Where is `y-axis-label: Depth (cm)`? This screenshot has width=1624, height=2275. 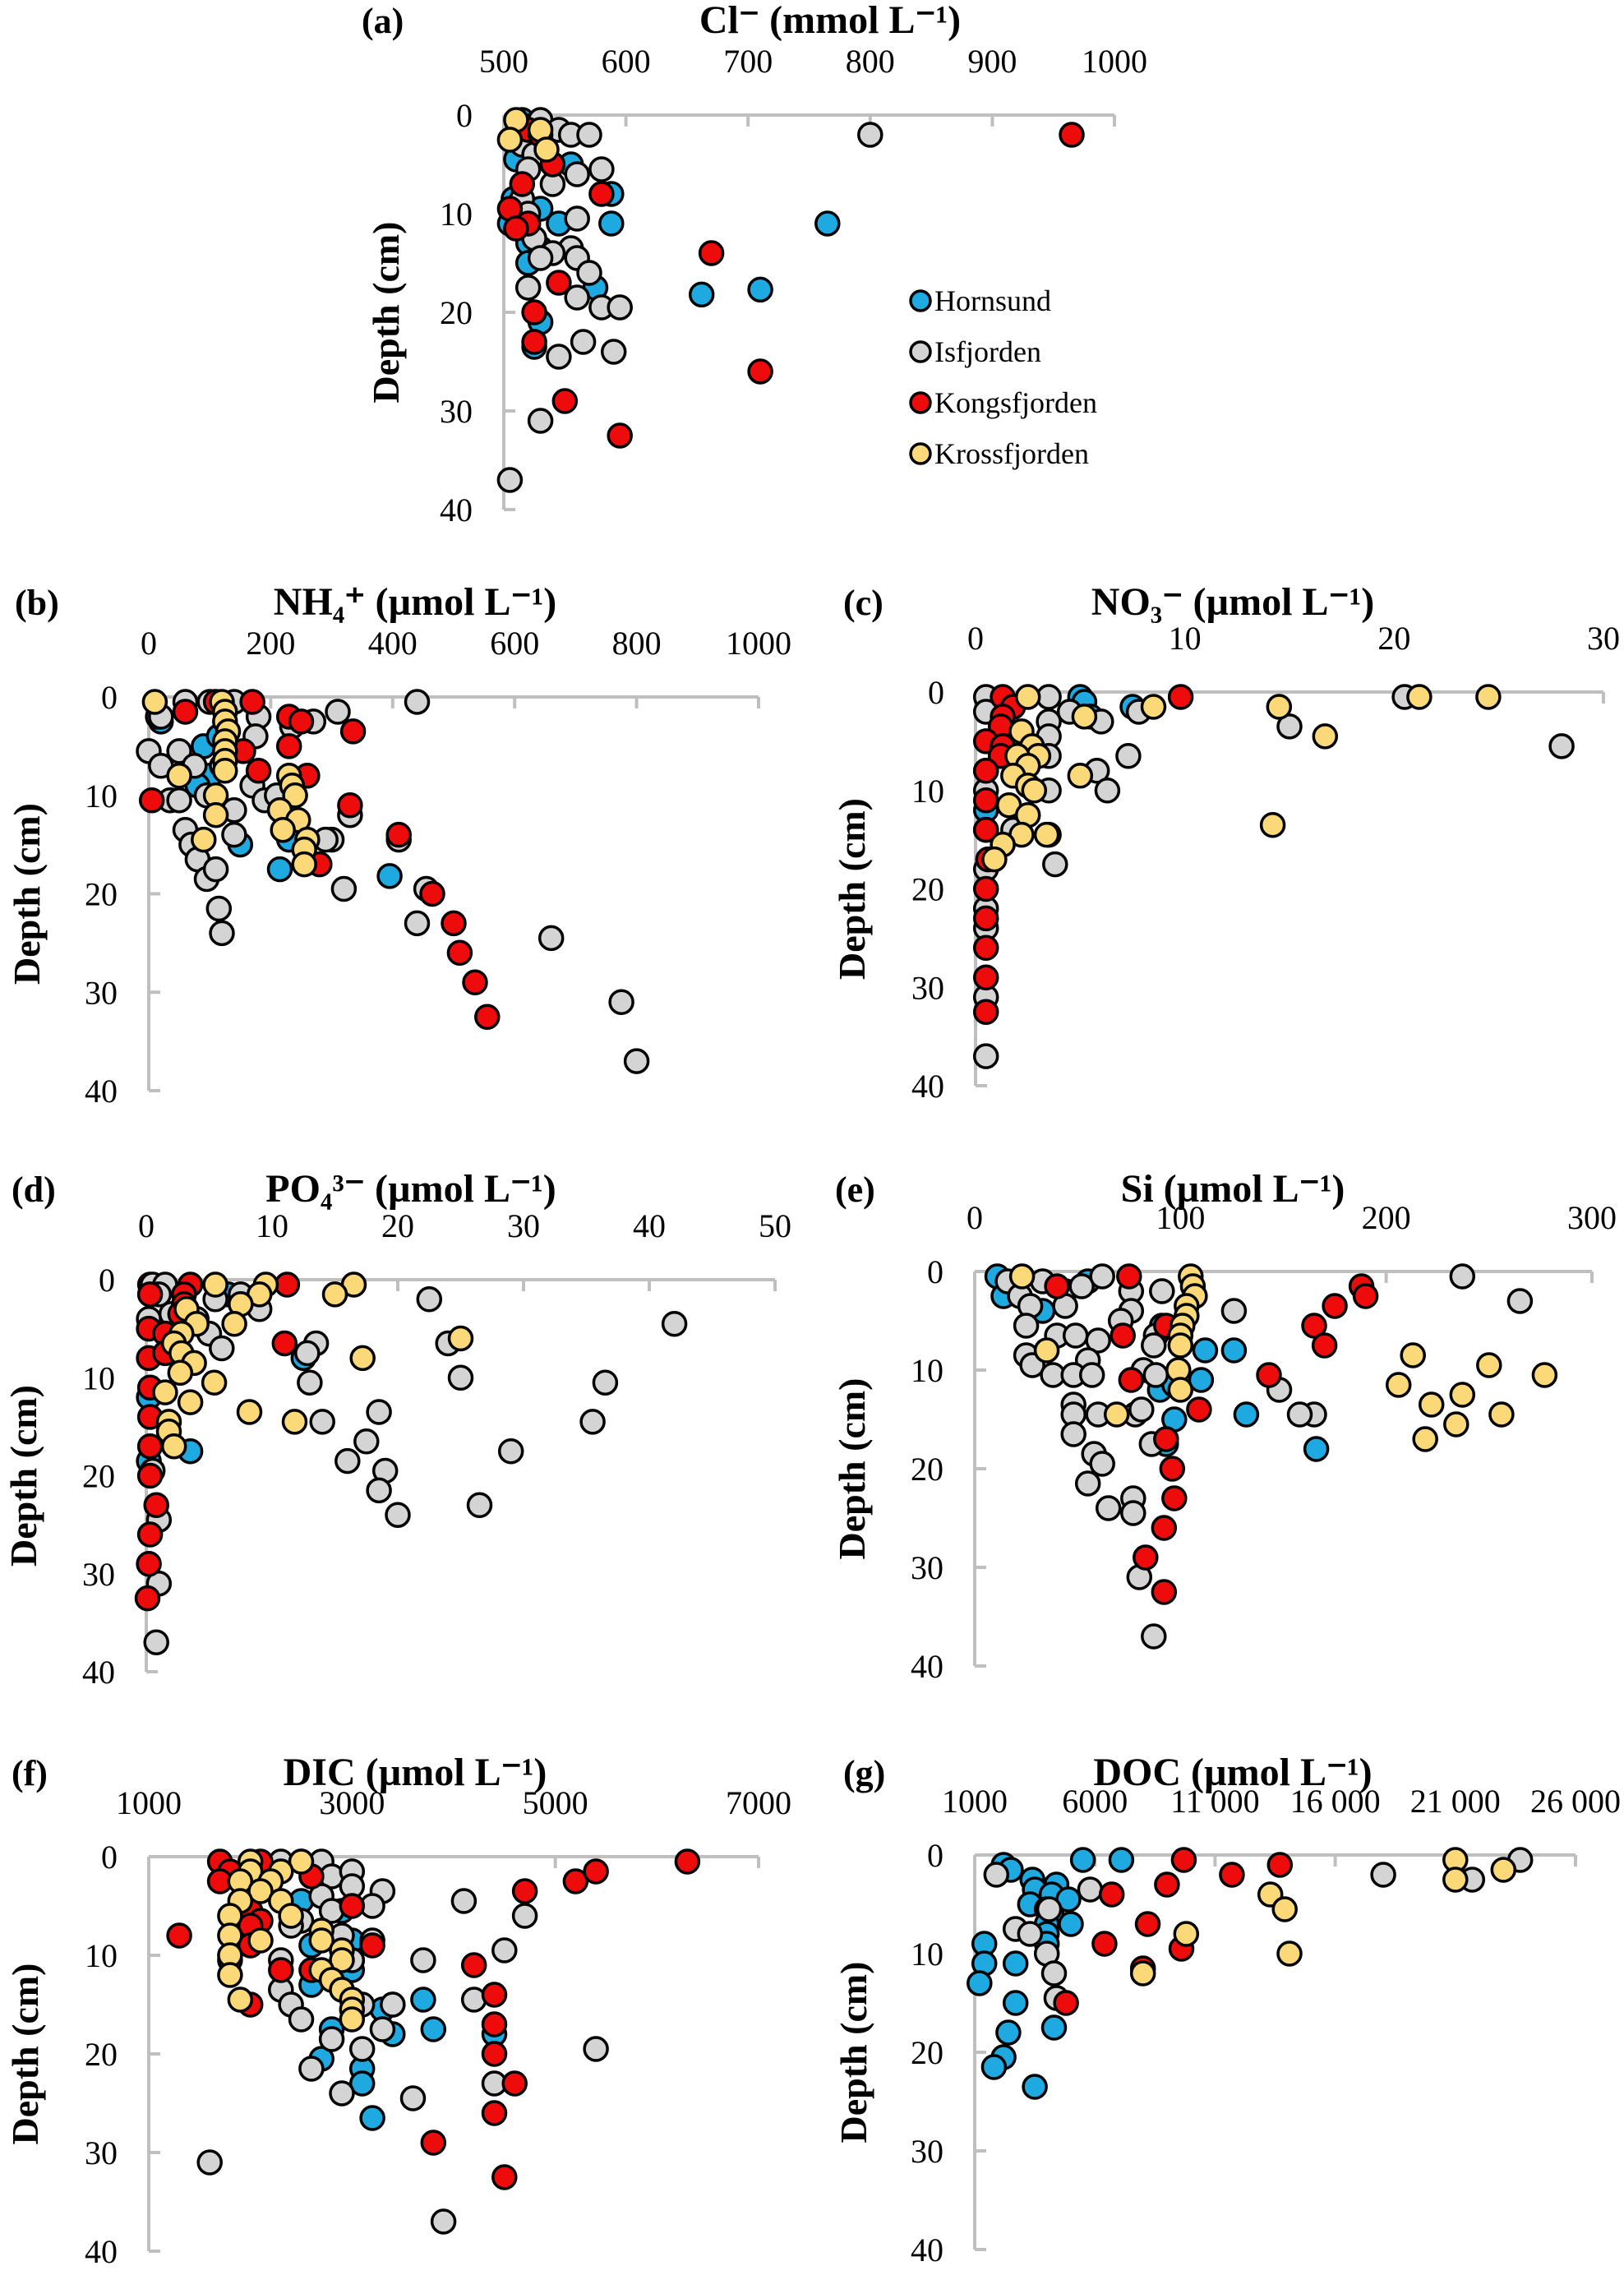 y-axis-label: Depth (cm) is located at coordinates (386, 313).